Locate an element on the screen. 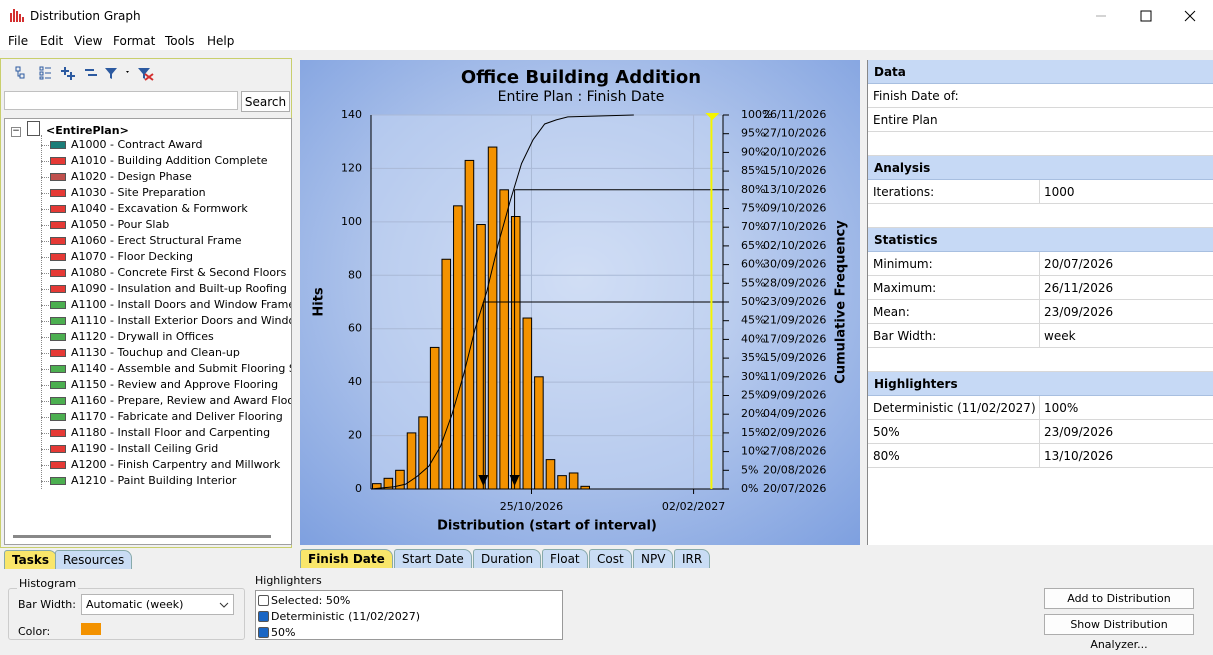 The height and width of the screenshot is (655, 1213). info-row: Entire Plan is located at coordinates (1040, 120).